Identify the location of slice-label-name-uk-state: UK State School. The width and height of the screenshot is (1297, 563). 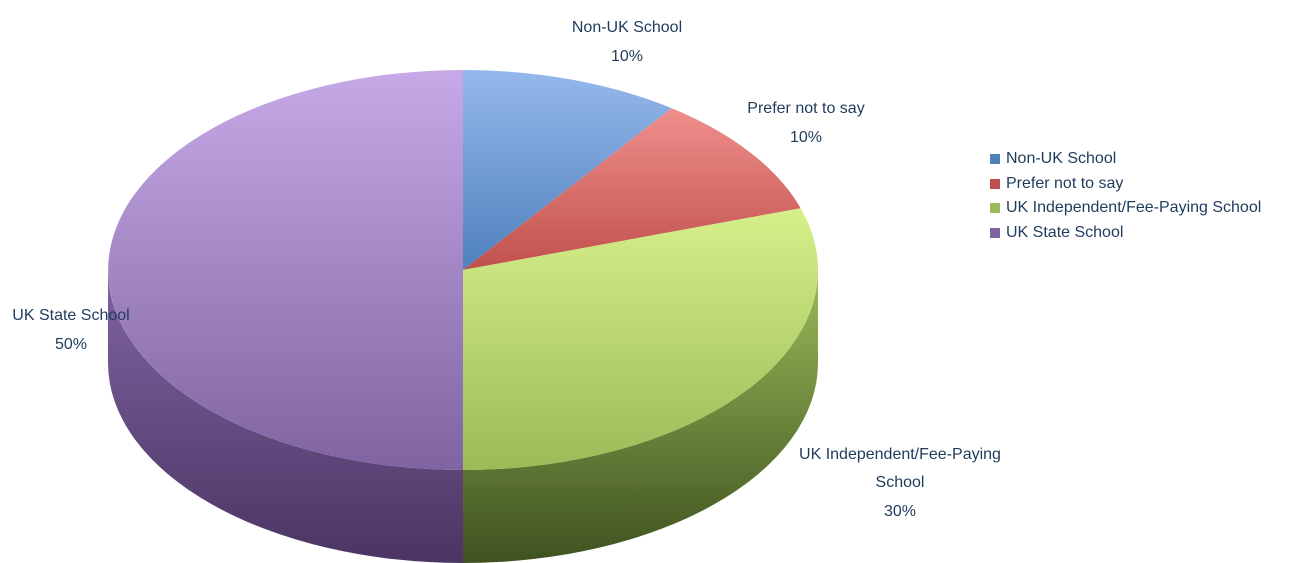
(70, 315).